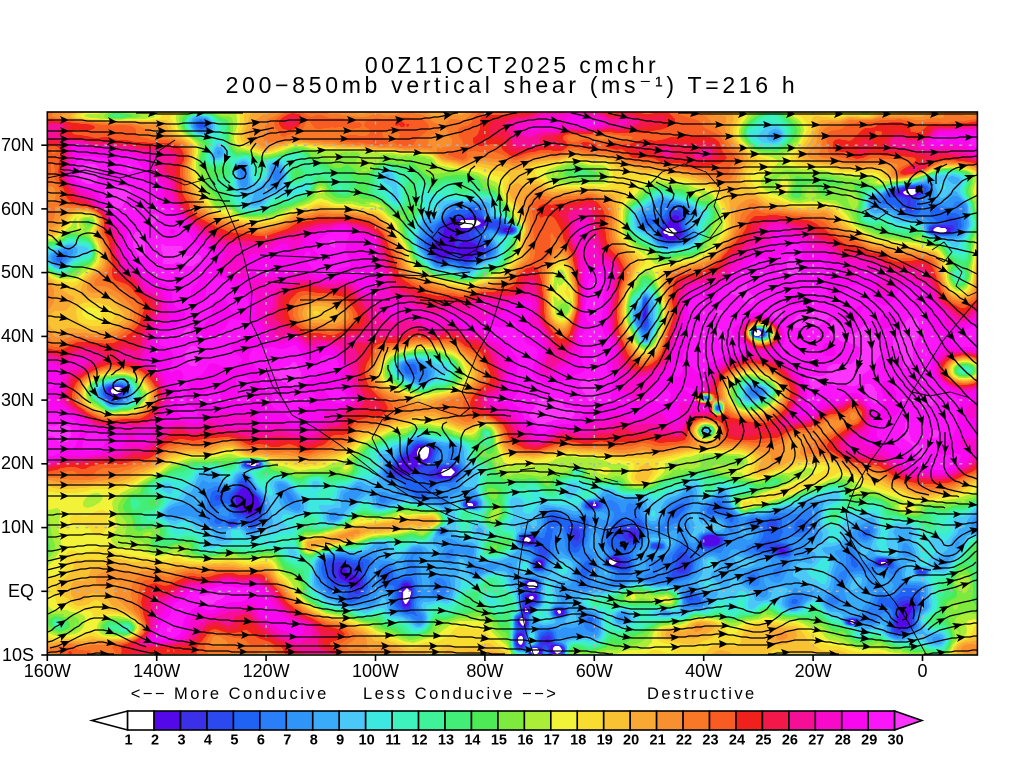 This screenshot has width=1024, height=768. What do you see at coordinates (340, 741) in the screenshot?
I see `svg-text: 9` at bounding box center [340, 741].